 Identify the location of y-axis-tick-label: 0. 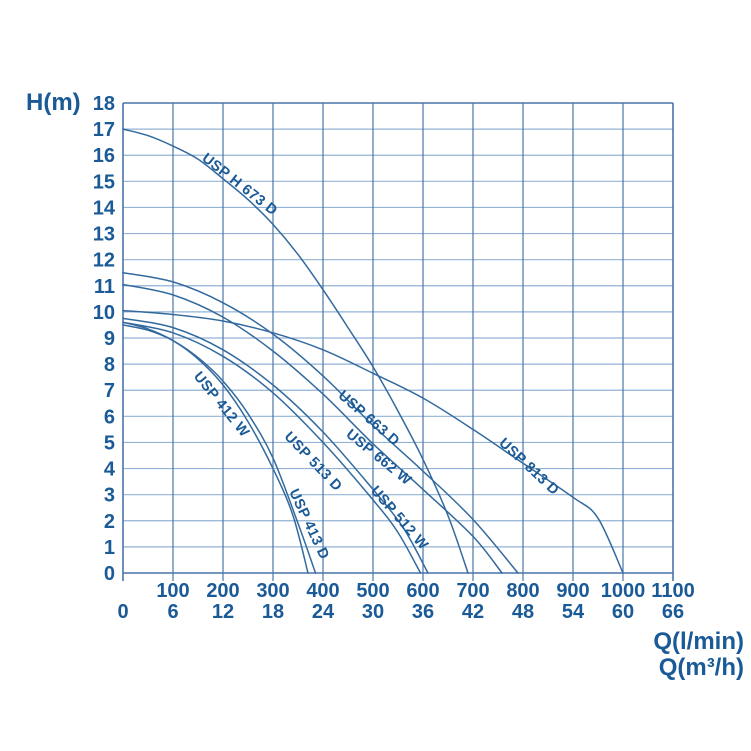
(109, 574).